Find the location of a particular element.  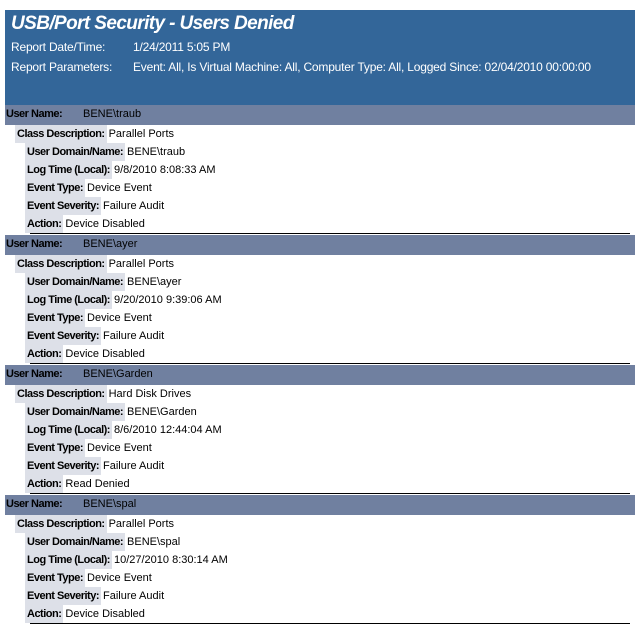

field-value: BENE\Garden is located at coordinates (162, 412).